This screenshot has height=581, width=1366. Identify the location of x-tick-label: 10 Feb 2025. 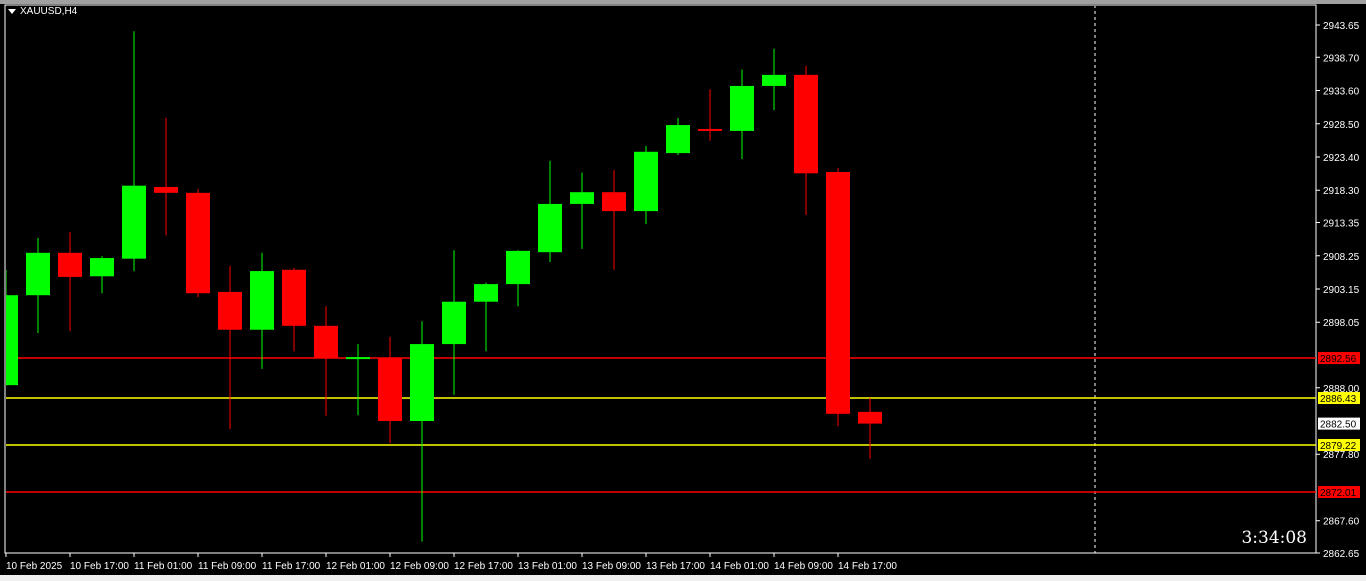
(34, 566).